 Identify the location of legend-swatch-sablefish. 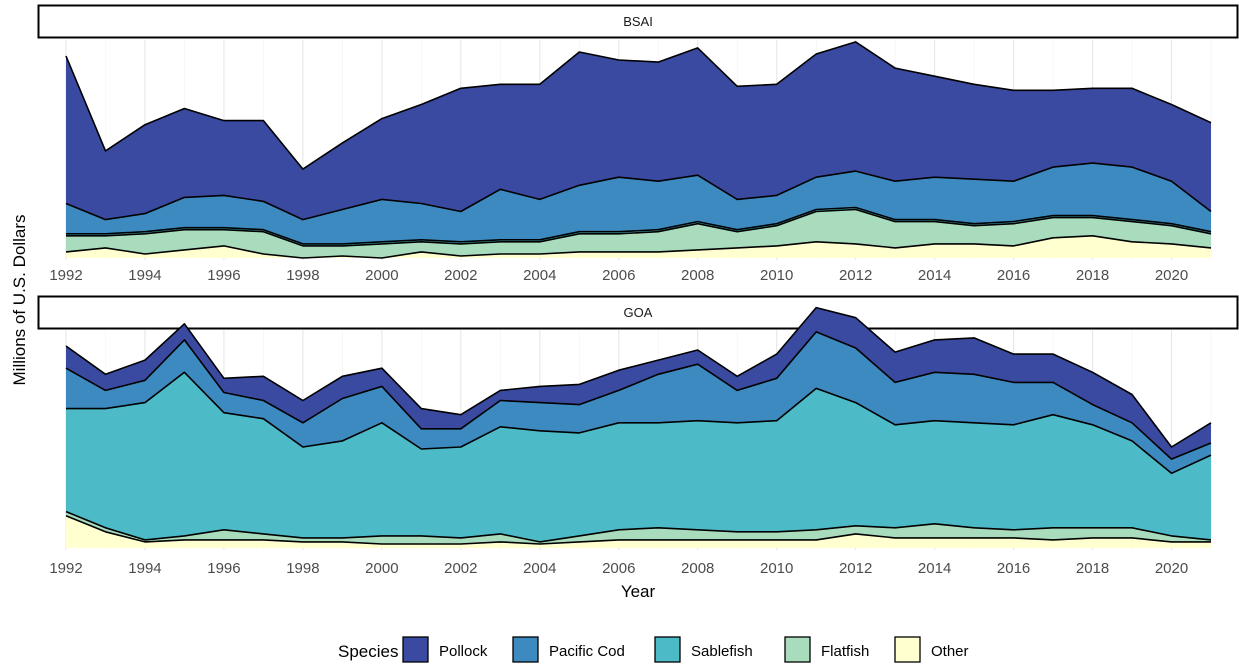
(667, 649).